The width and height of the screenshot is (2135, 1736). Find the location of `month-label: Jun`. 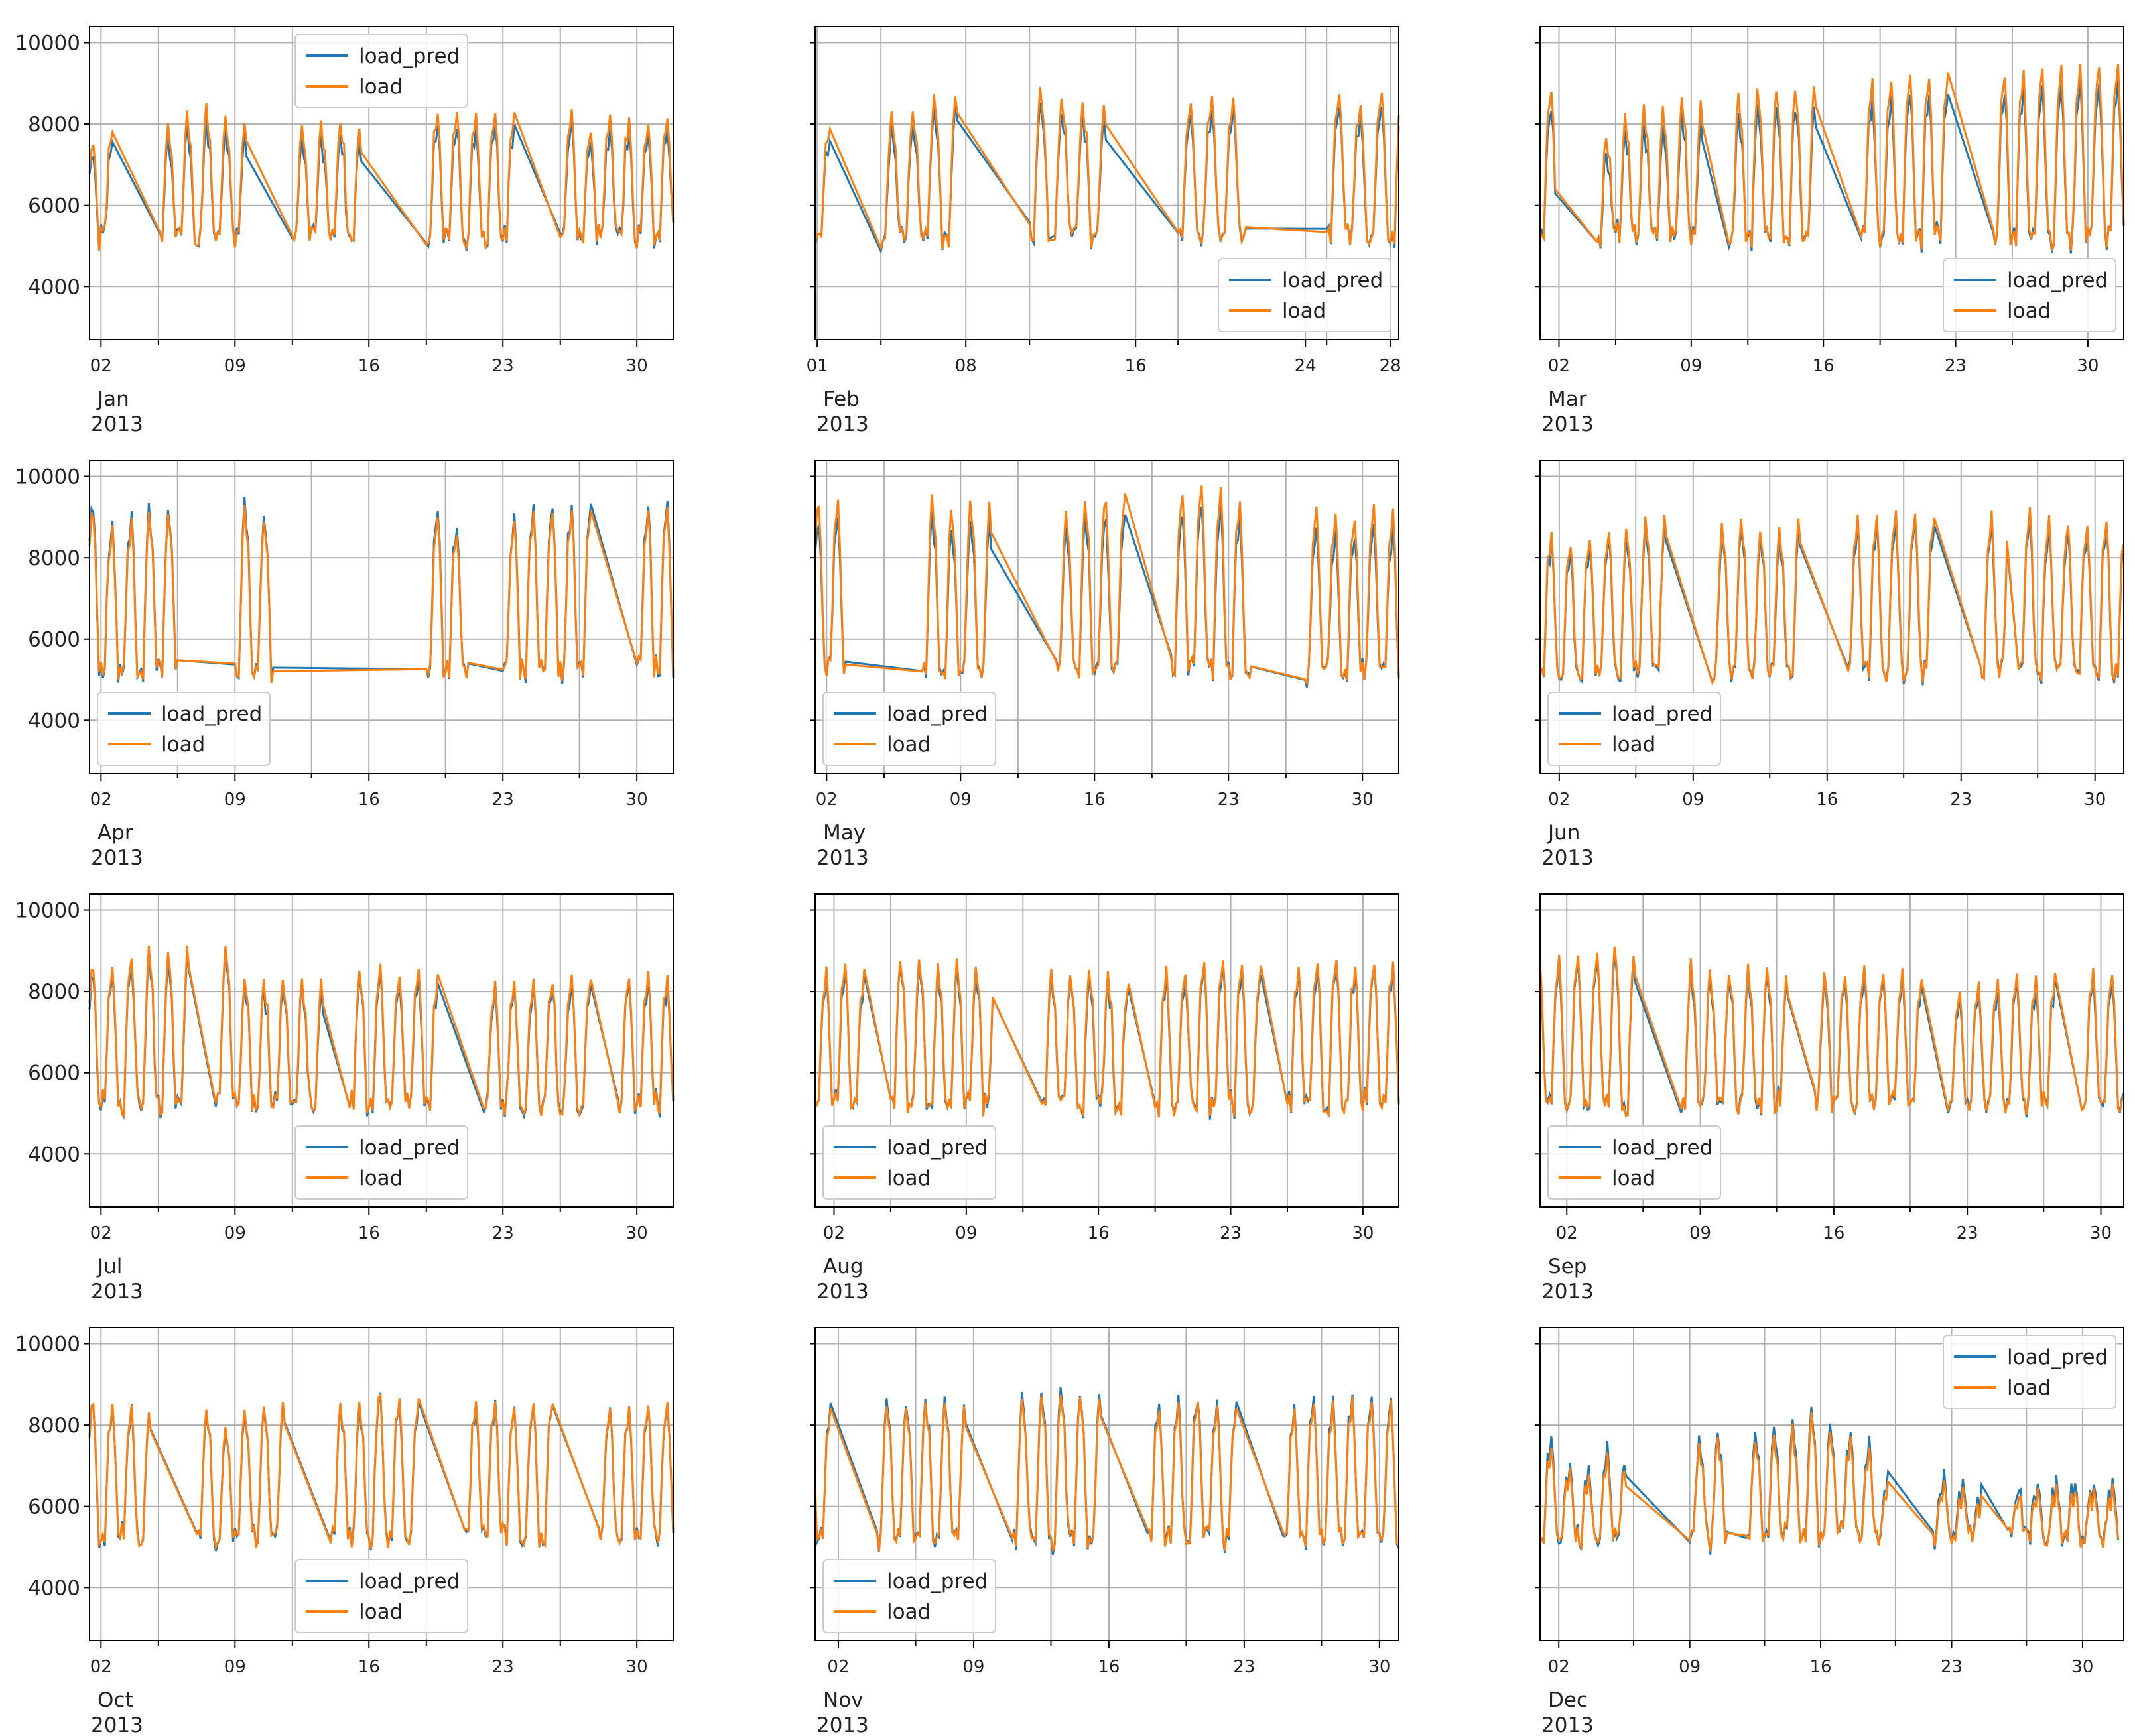

month-label: Jun is located at coordinates (1564, 833).